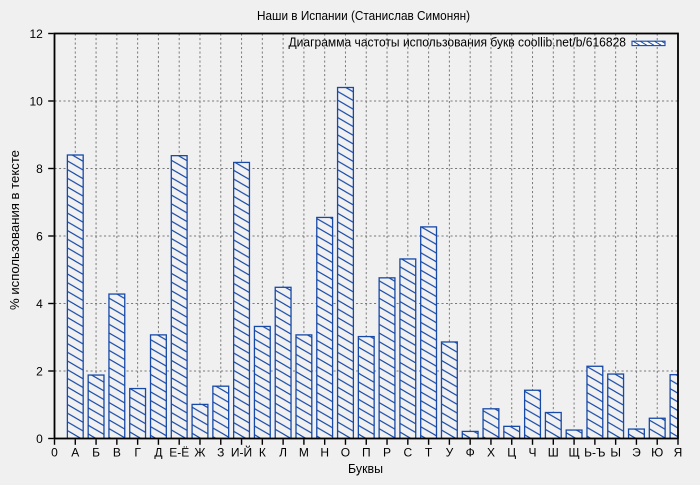 The width and height of the screenshot is (700, 485). What do you see at coordinates (429, 453) in the screenshot?
I see `svg-text: Т` at bounding box center [429, 453].